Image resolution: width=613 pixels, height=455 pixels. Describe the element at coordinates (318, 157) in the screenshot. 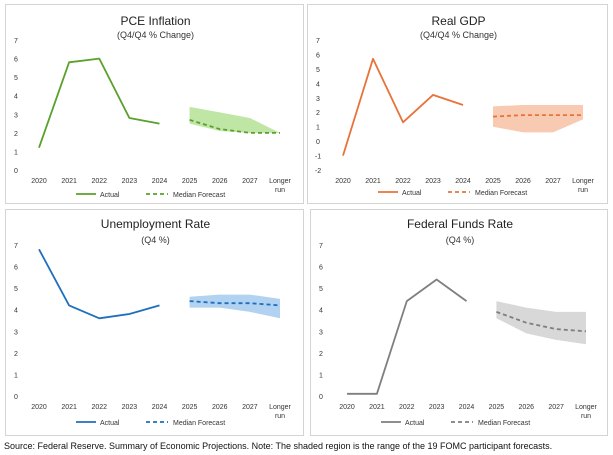

I see `y-tick-label: -1` at that location.